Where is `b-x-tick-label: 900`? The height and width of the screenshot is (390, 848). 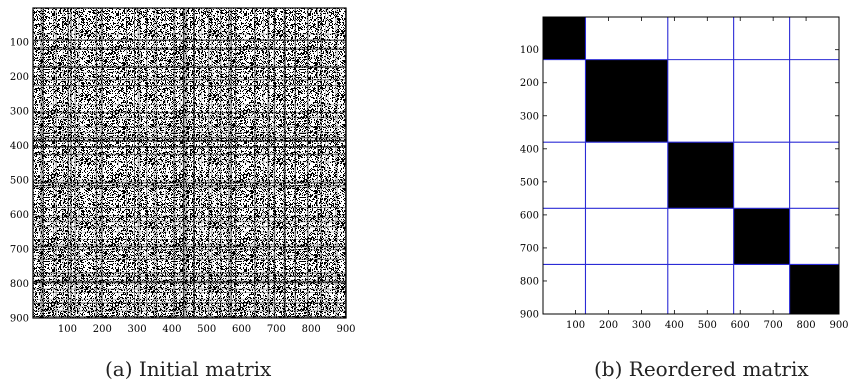
b-x-tick-label: 900 is located at coordinates (838, 325).